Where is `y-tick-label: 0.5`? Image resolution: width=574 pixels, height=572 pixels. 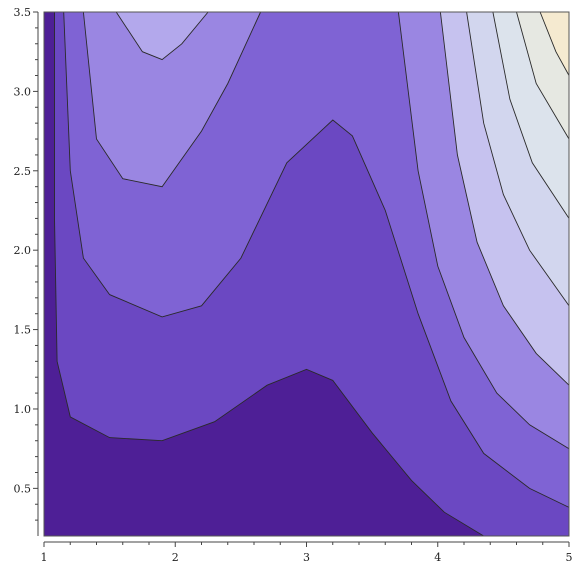
y-tick-label: 0.5 is located at coordinates (23, 488).